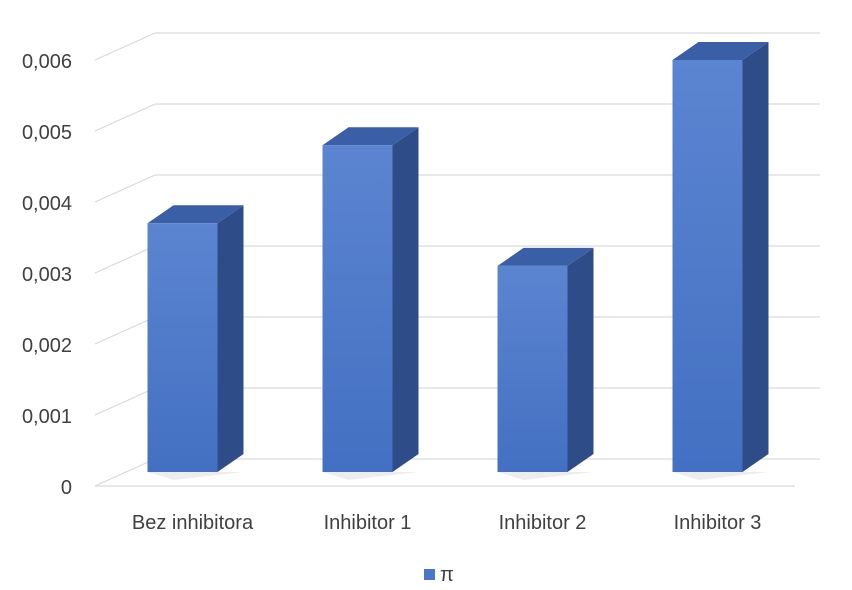 The height and width of the screenshot is (590, 852). Describe the element at coordinates (47, 417) in the screenshot. I see `y-tick-label: 0,001` at that location.